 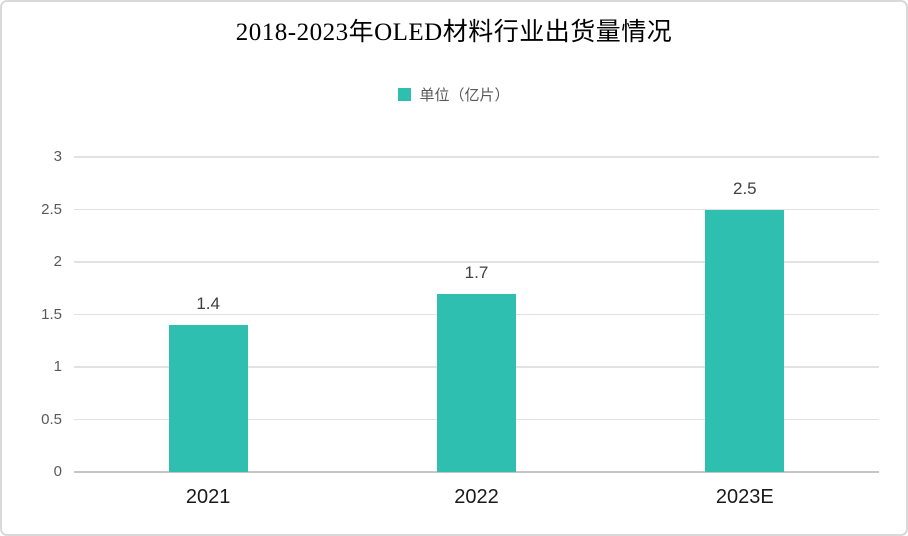 I want to click on bar-2021, so click(x=208, y=398).